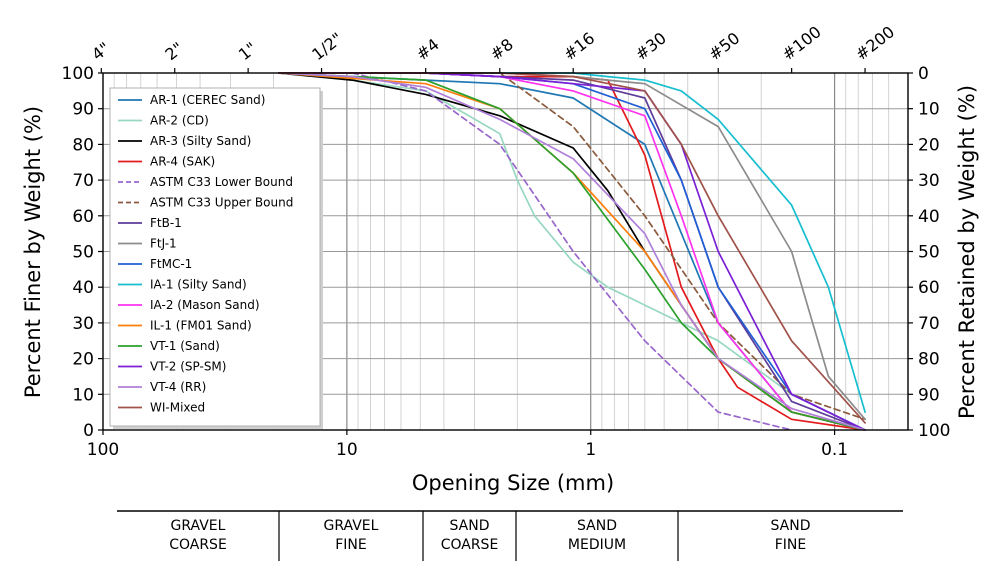 Image resolution: width=998 pixels, height=561 pixels. I want to click on y-tick-label: 80, so click(83, 145).